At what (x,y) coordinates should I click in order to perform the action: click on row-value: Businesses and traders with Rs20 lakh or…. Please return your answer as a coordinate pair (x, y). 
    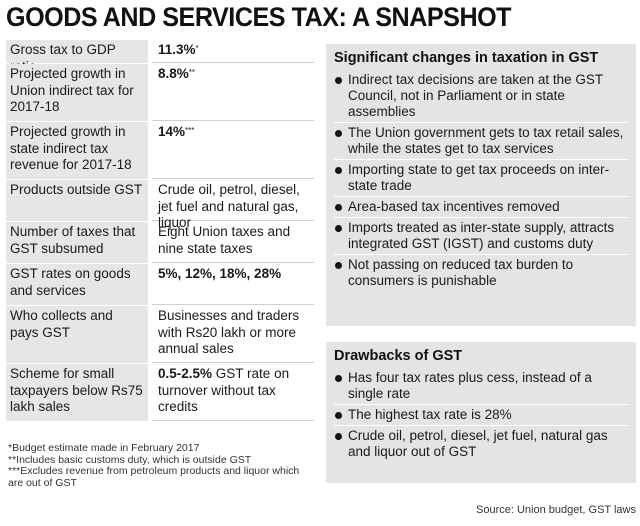
    Looking at the image, I should click on (233, 334).